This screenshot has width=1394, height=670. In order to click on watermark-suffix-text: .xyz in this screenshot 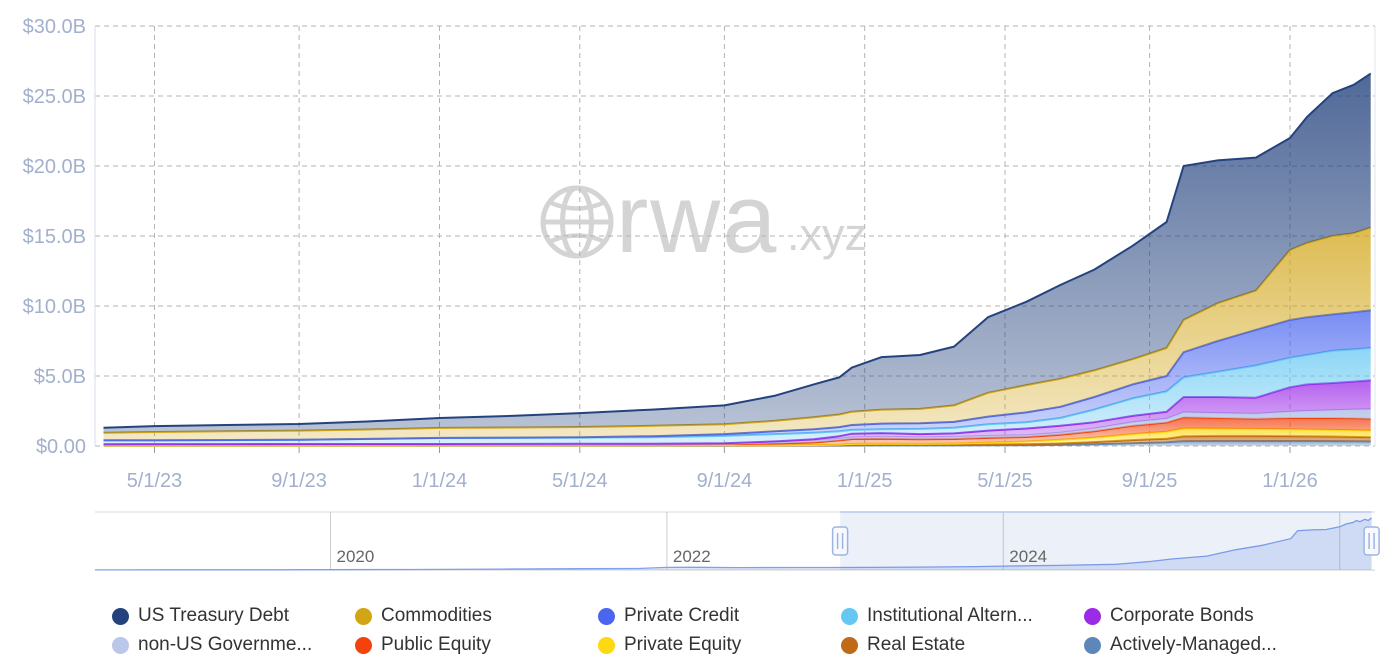, I will do `click(827, 234)`.